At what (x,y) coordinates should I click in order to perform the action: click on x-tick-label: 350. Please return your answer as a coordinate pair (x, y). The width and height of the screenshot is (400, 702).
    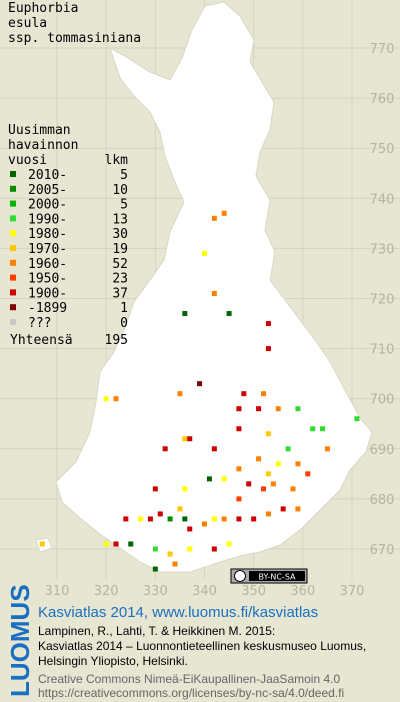
    Looking at the image, I should click on (253, 591).